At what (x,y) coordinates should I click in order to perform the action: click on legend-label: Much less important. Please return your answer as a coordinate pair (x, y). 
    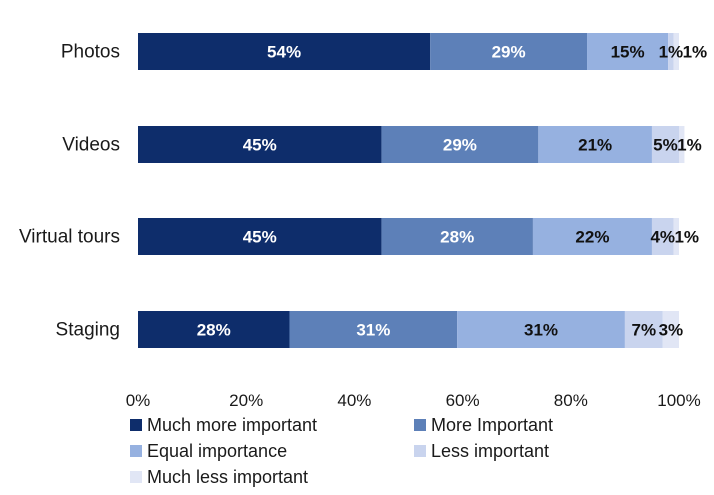
    Looking at the image, I should click on (228, 476).